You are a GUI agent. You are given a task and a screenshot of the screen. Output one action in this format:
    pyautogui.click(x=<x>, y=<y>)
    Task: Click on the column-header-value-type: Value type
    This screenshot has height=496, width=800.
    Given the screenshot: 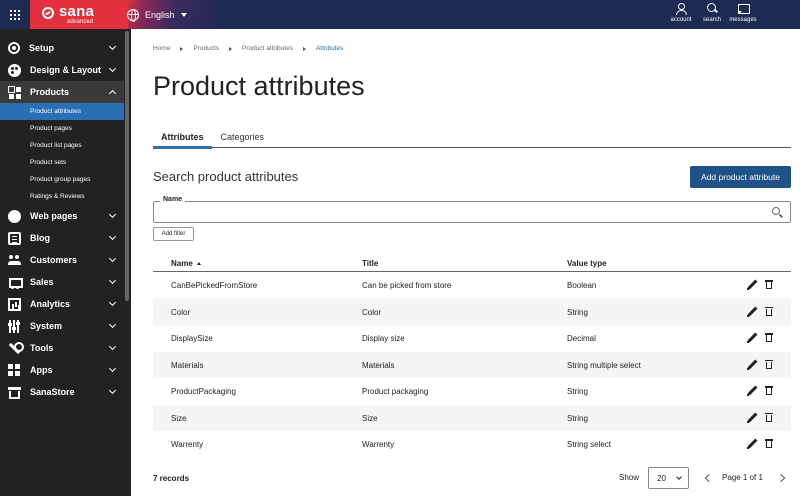 What is the action you would take?
    pyautogui.click(x=587, y=263)
    